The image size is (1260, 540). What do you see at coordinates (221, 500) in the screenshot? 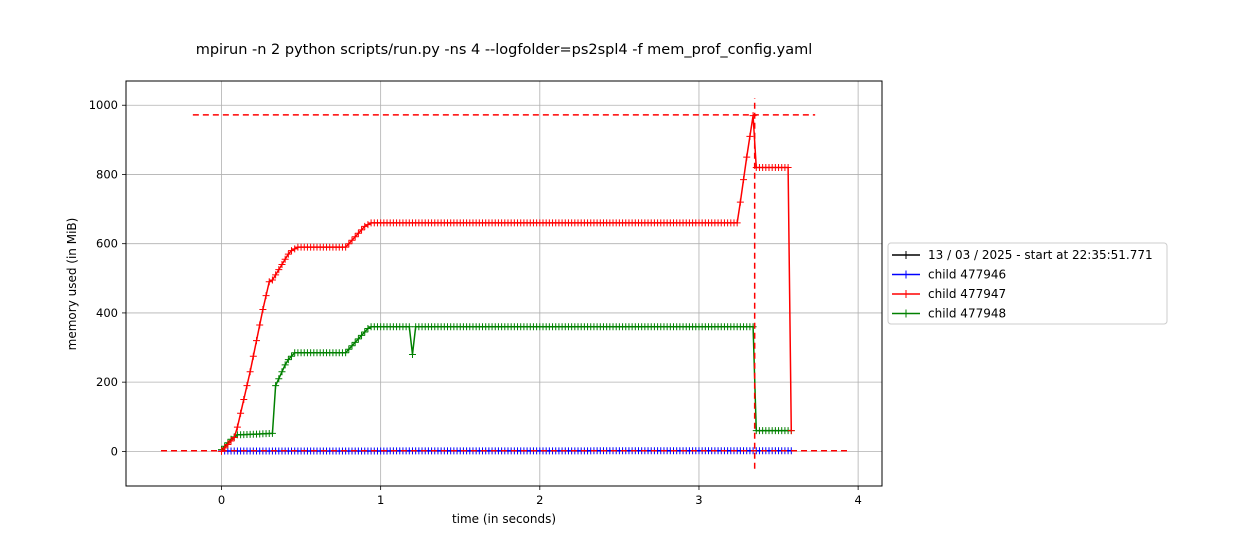
I see `x-tick-label: 0` at bounding box center [221, 500].